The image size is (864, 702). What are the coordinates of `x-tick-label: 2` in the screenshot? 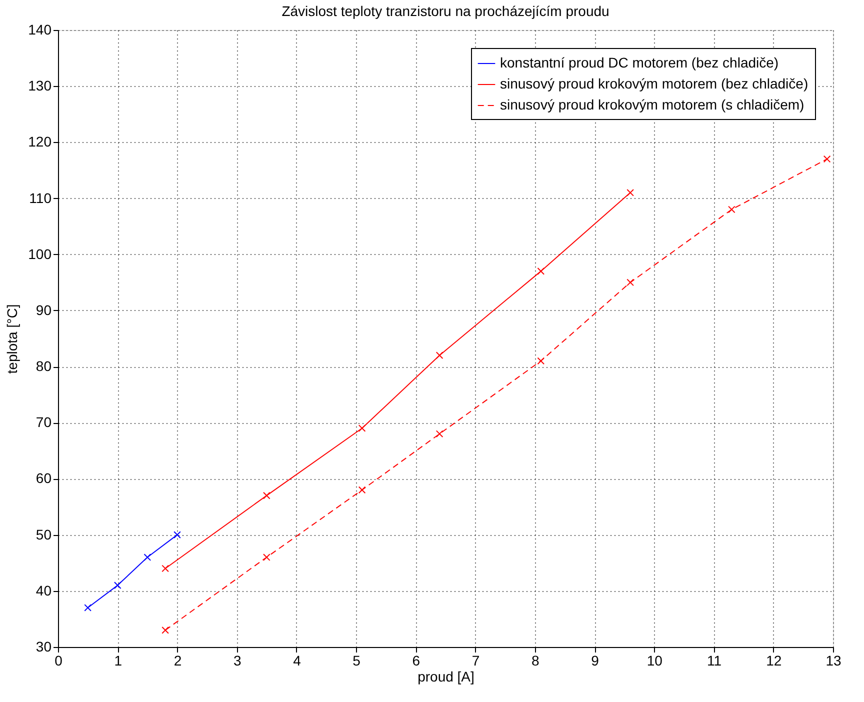 It's located at (178, 660).